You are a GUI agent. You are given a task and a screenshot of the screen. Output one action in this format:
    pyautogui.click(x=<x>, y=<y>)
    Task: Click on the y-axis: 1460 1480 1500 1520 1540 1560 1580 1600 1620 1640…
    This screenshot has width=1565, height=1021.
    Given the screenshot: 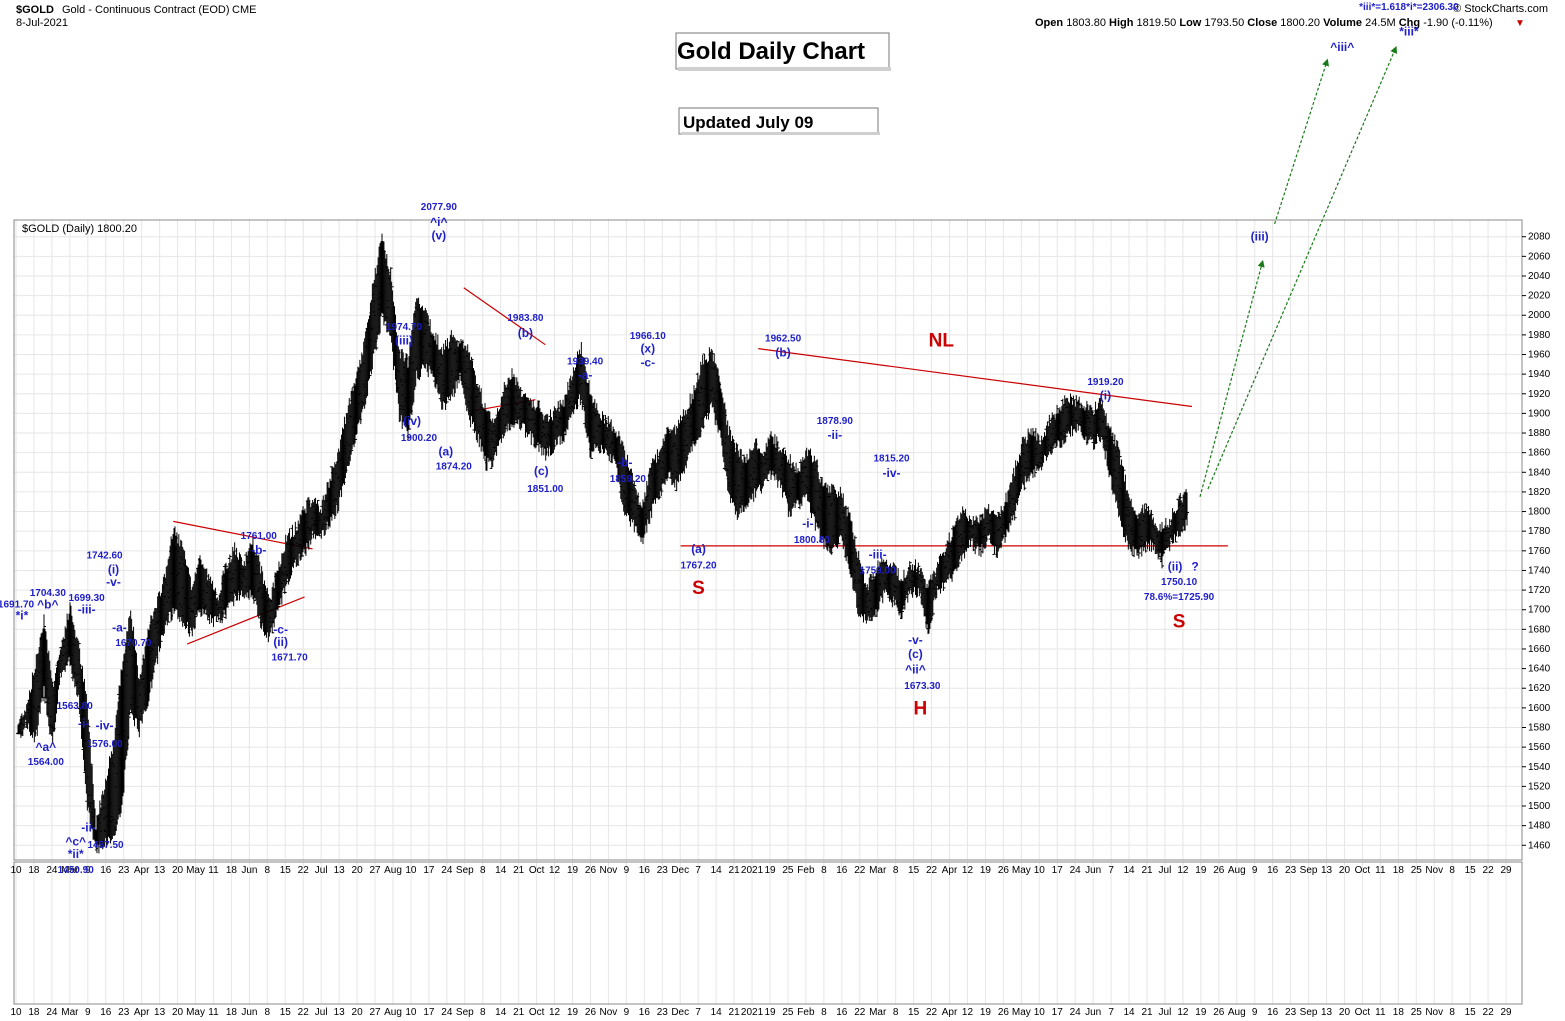 What is the action you would take?
    pyautogui.click(x=1536, y=541)
    